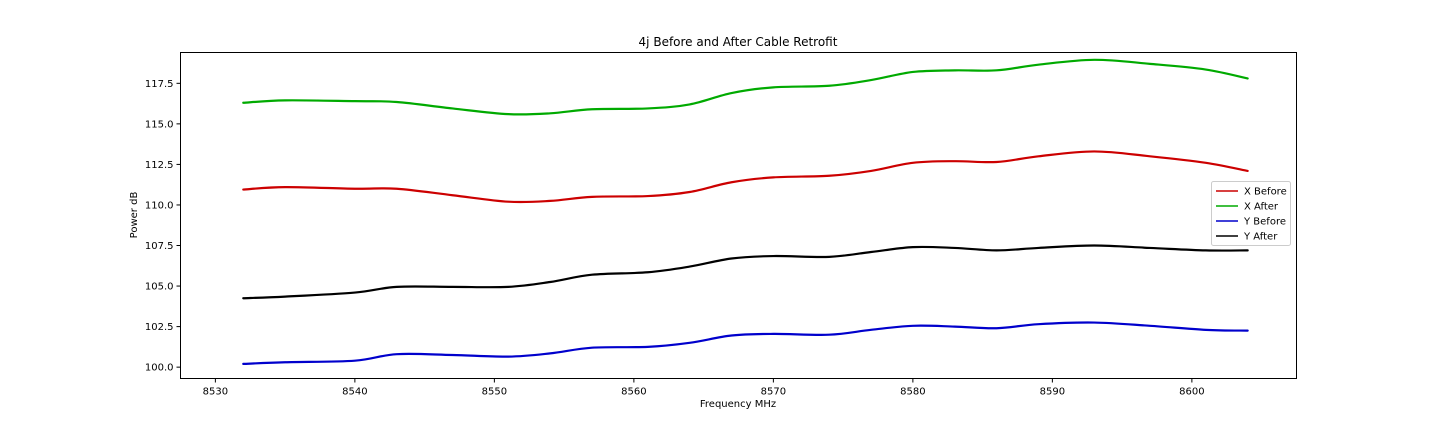 This screenshot has width=1440, height=432. What do you see at coordinates (738, 404) in the screenshot?
I see `x-axis-label: Frequency MHz` at bounding box center [738, 404].